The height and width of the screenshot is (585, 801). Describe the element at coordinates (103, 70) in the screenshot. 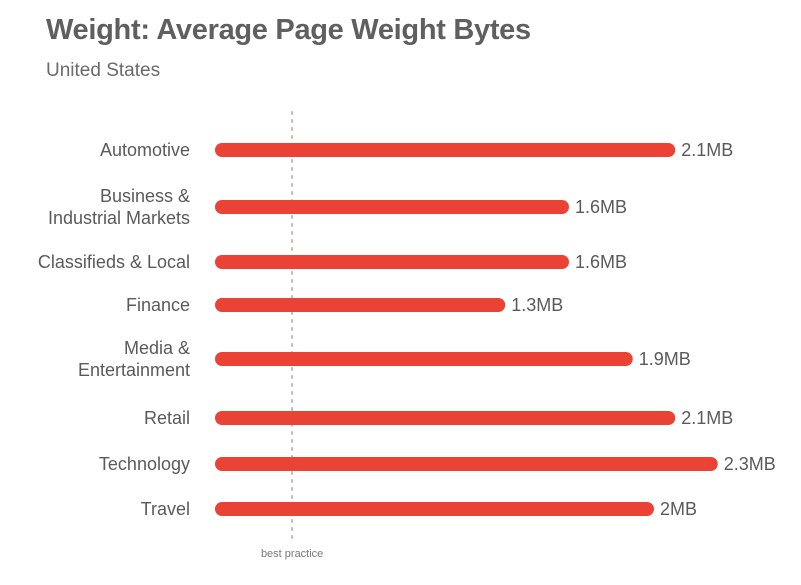

I see `chart-subtitle: United States` at that location.